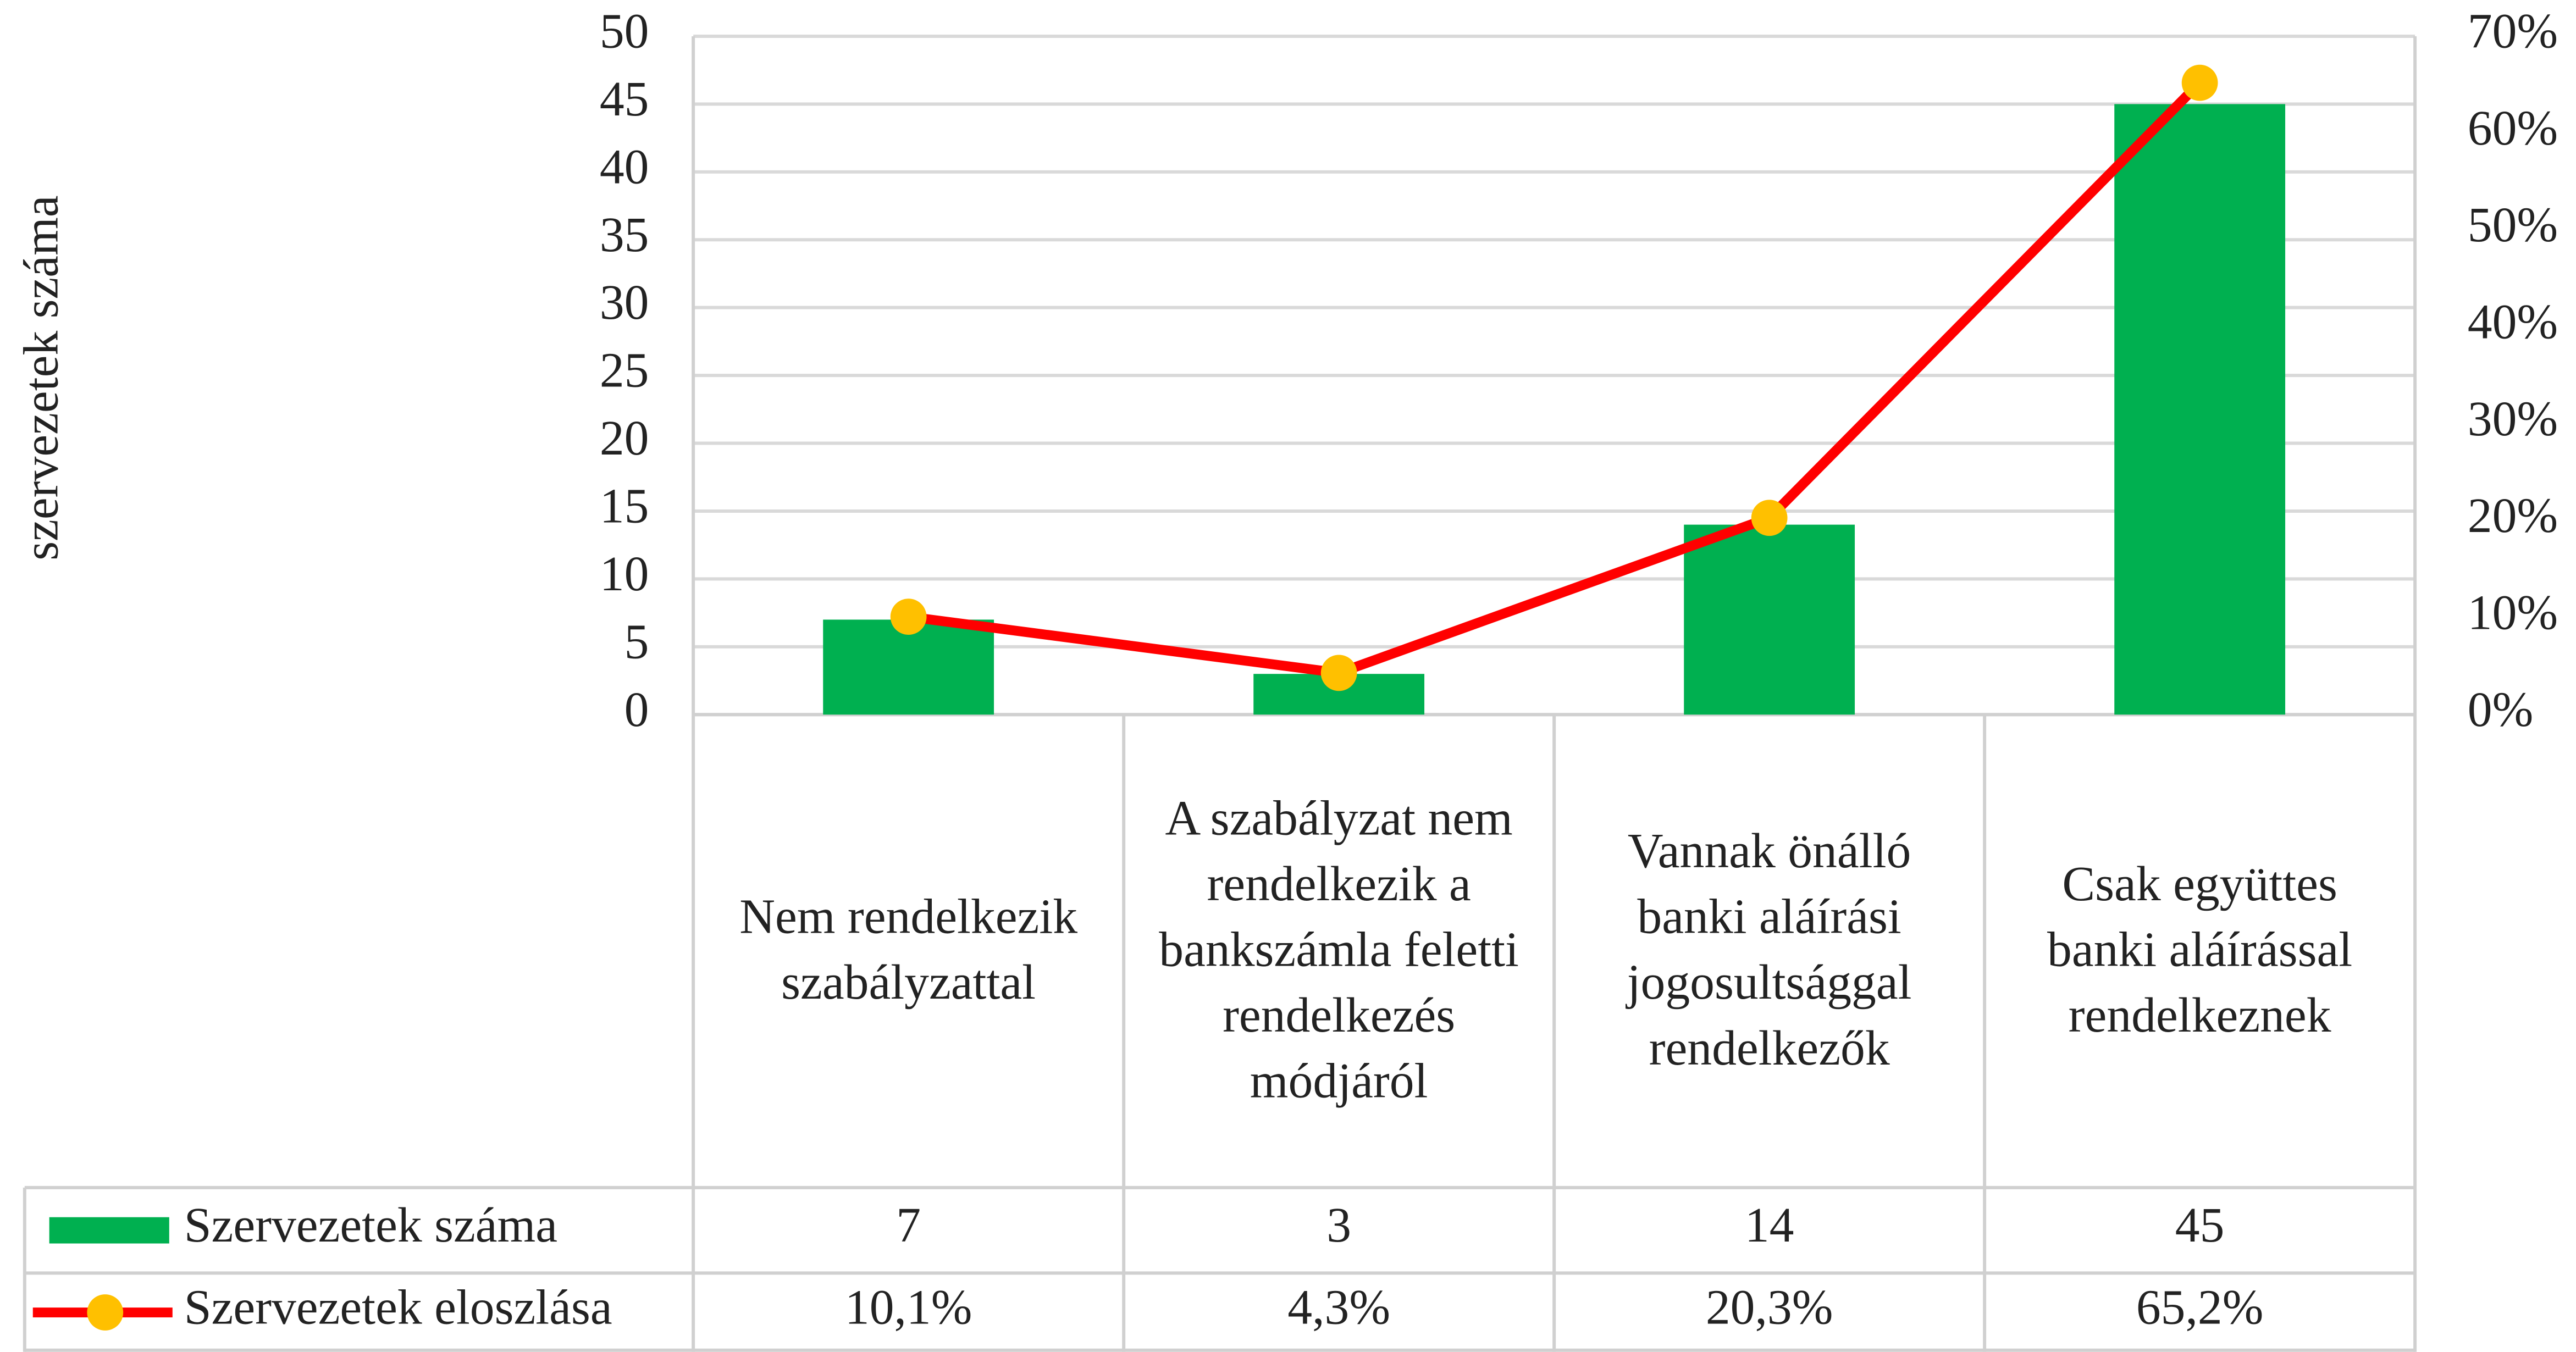 This screenshot has width=2576, height=1352. I want to click on category-cell: Nem rendelkezik szabályzattal, so click(908, 950).